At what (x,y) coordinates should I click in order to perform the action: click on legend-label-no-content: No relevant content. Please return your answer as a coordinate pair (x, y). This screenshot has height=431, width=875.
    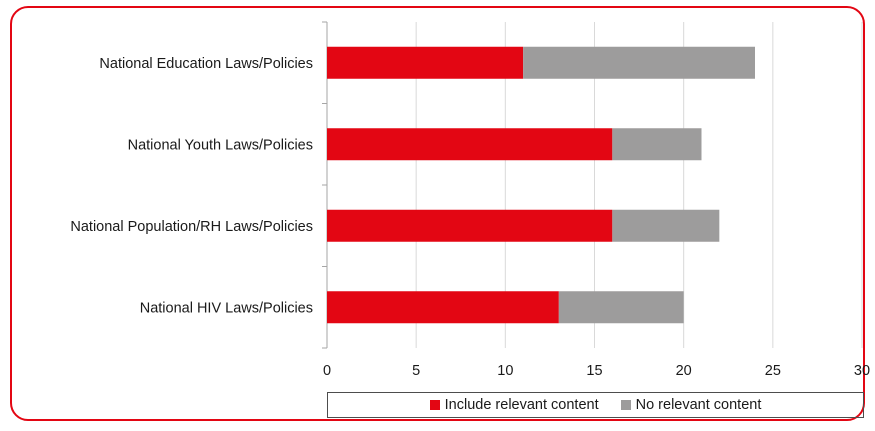
    Looking at the image, I should click on (698, 405).